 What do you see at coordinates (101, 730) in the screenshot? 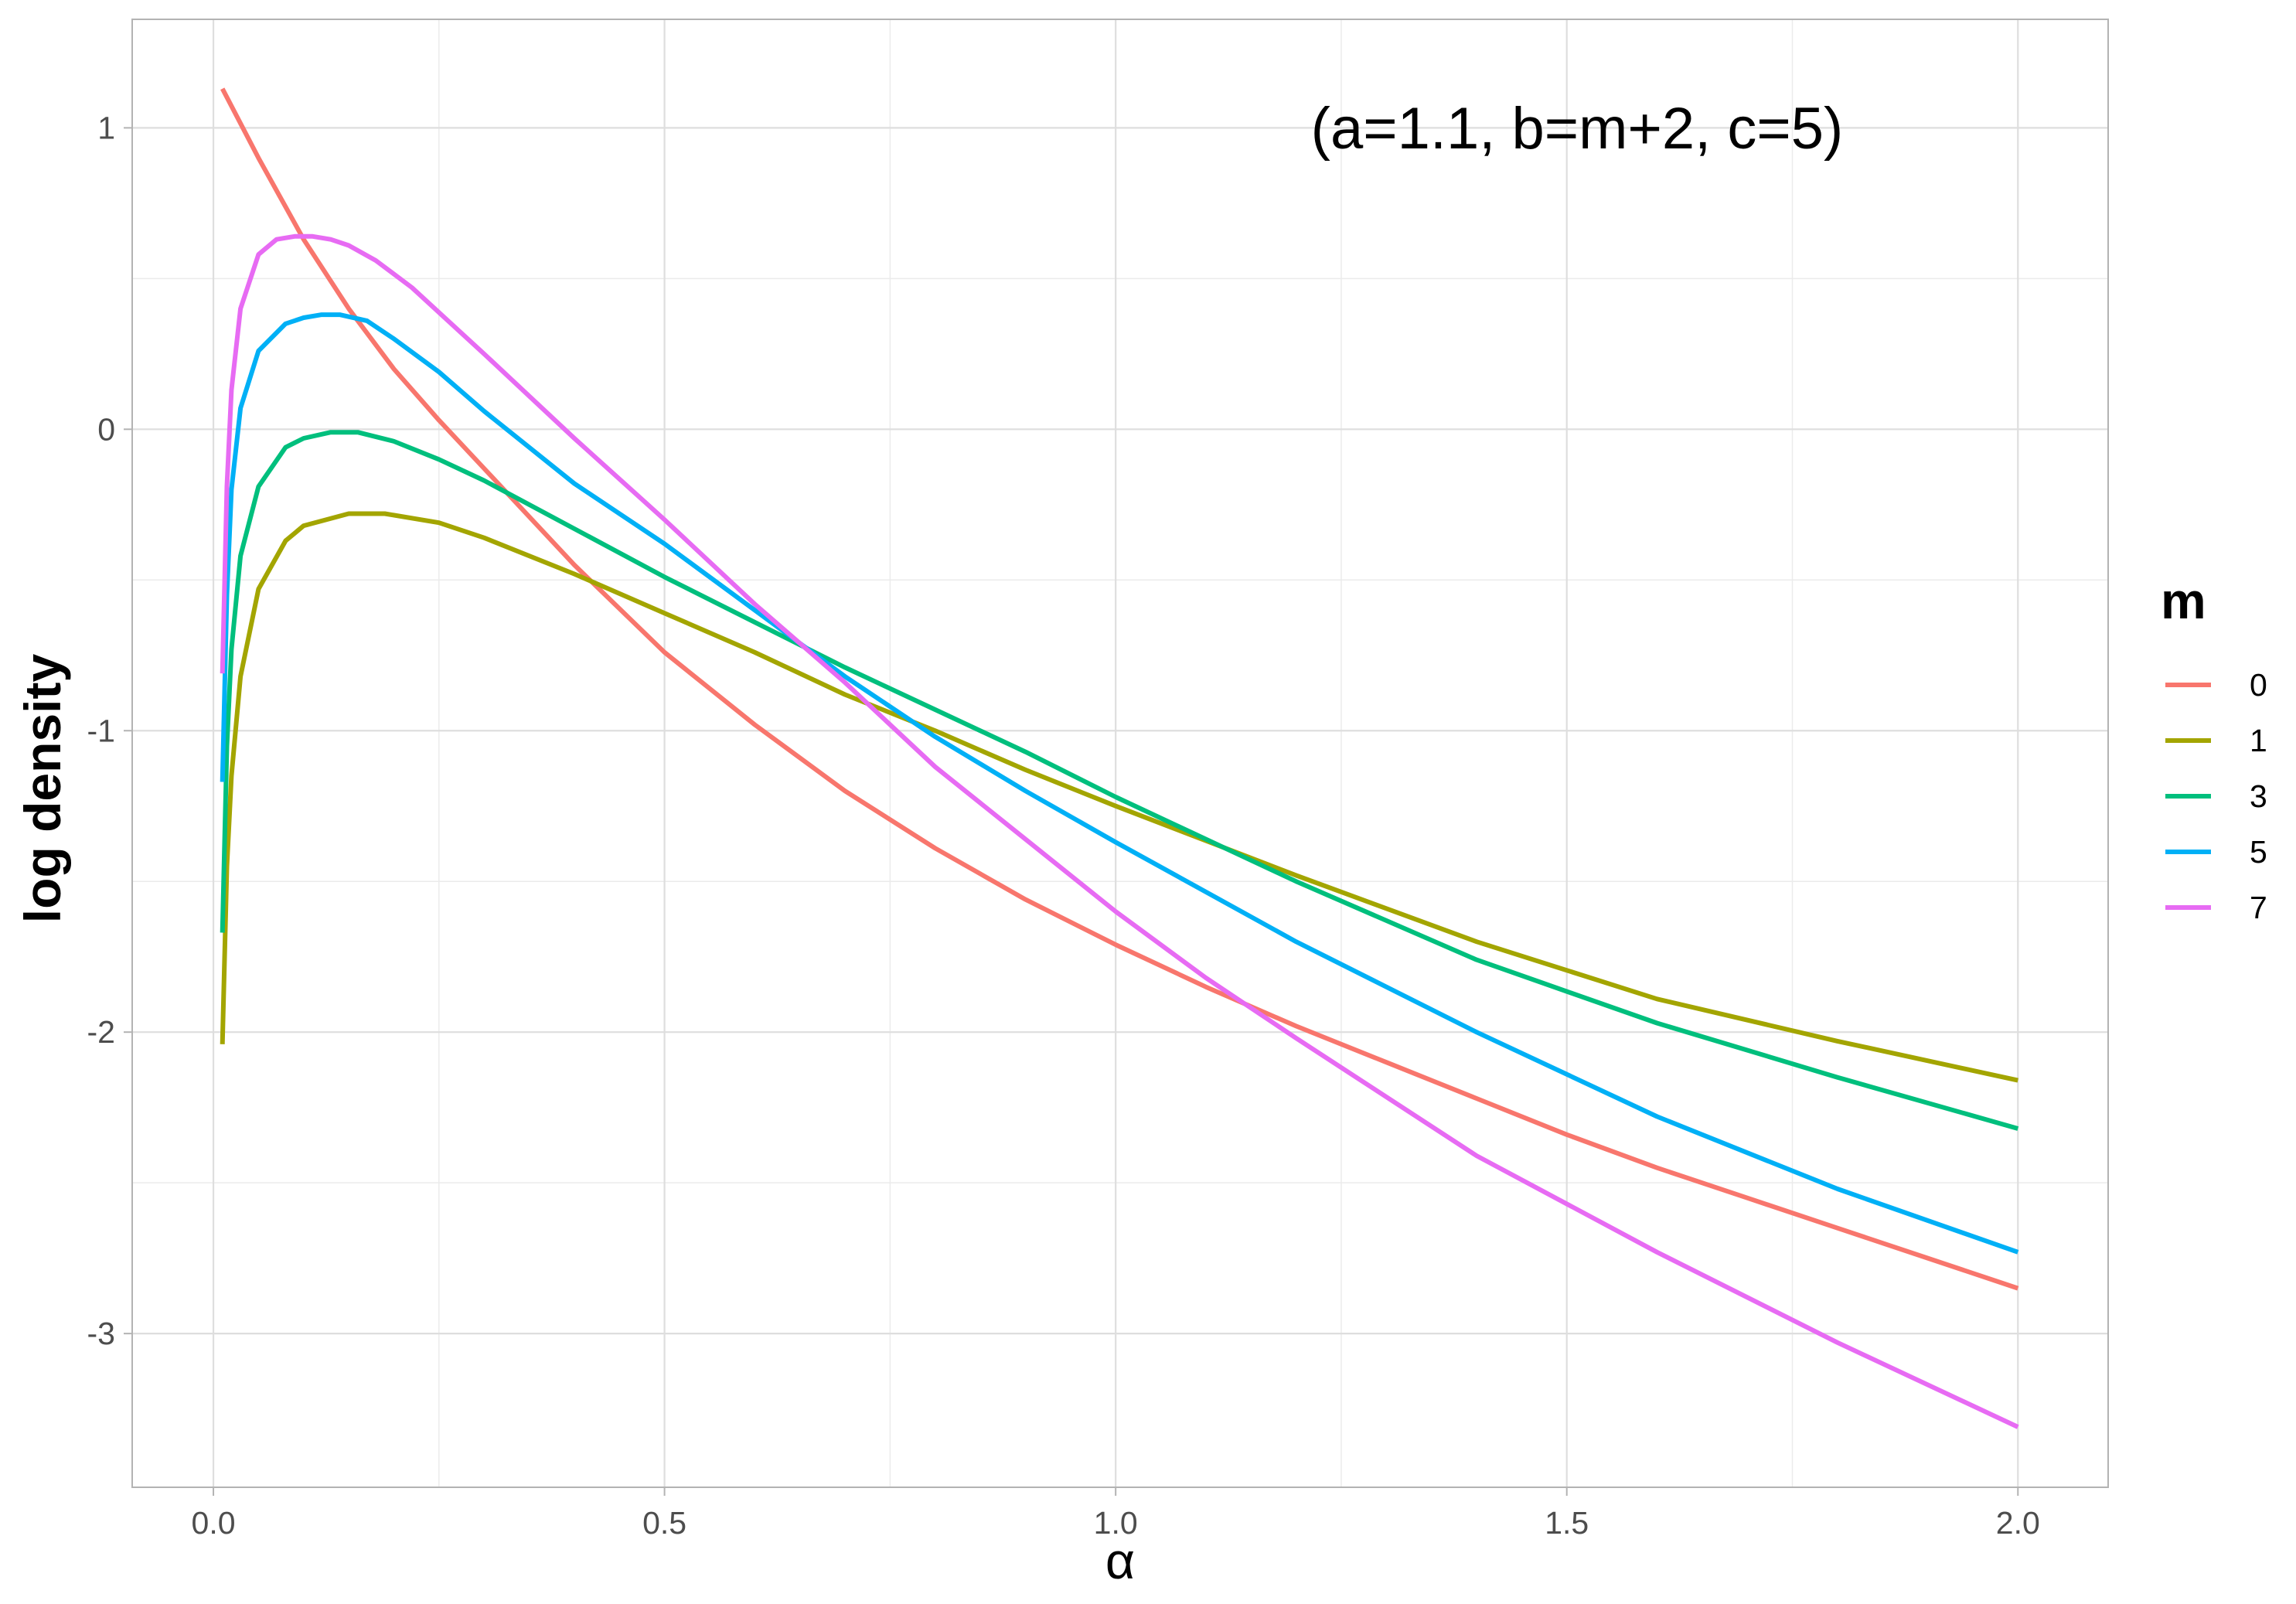
I see `y-tick-label: -1` at bounding box center [101, 730].